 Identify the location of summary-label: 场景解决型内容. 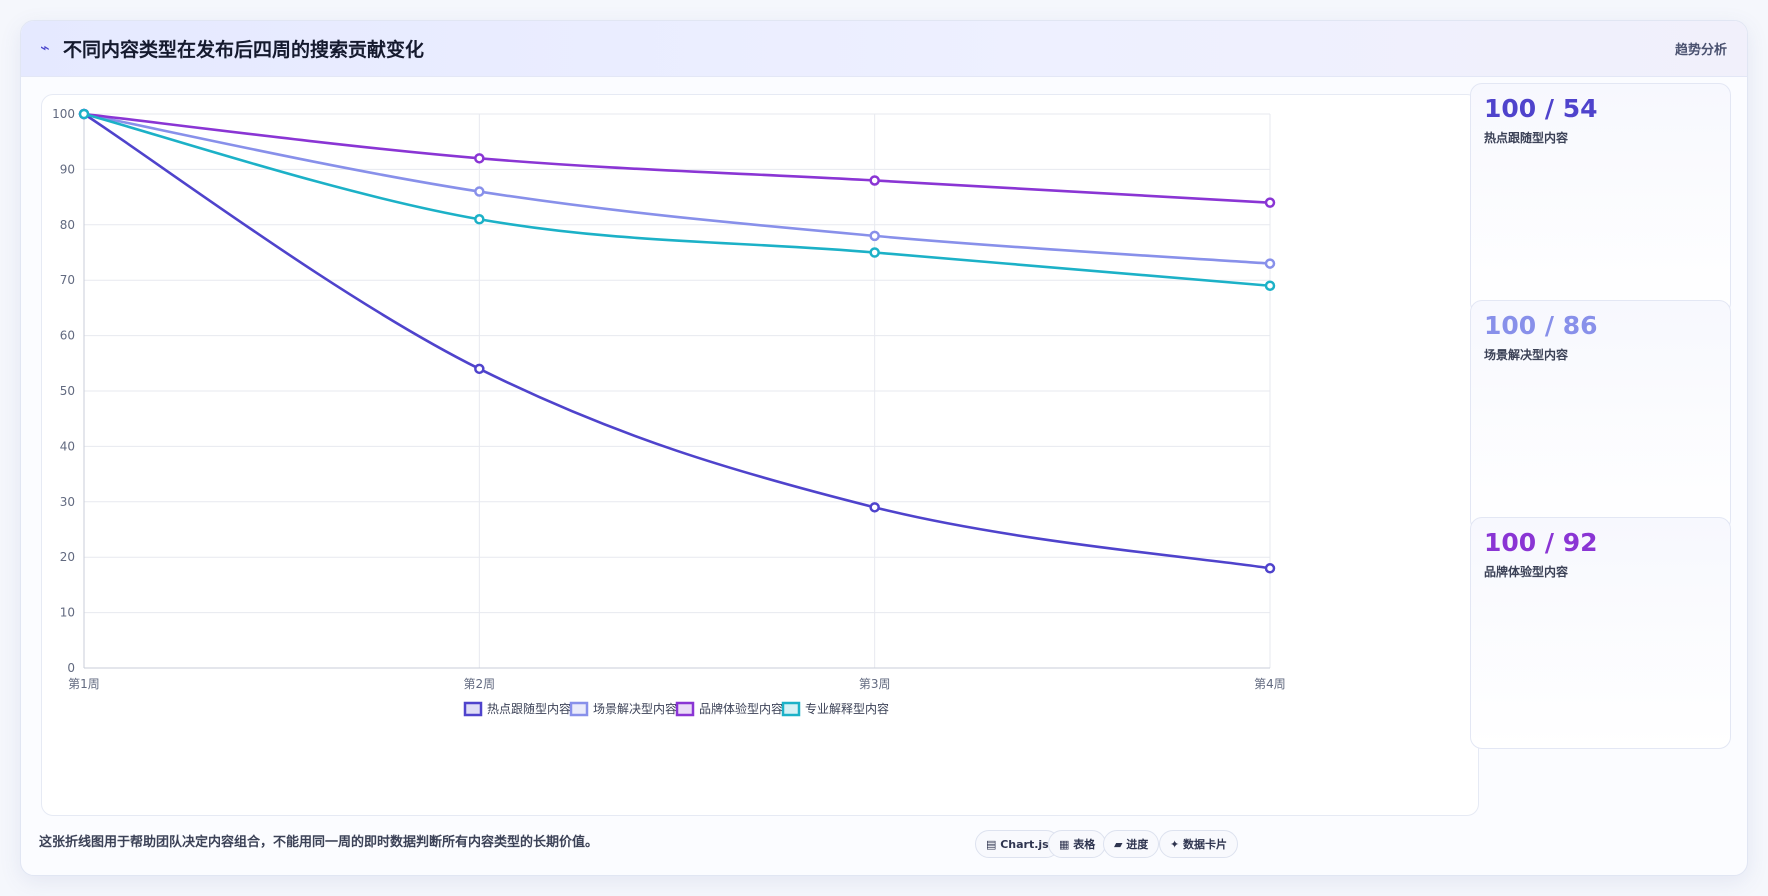
(1526, 355).